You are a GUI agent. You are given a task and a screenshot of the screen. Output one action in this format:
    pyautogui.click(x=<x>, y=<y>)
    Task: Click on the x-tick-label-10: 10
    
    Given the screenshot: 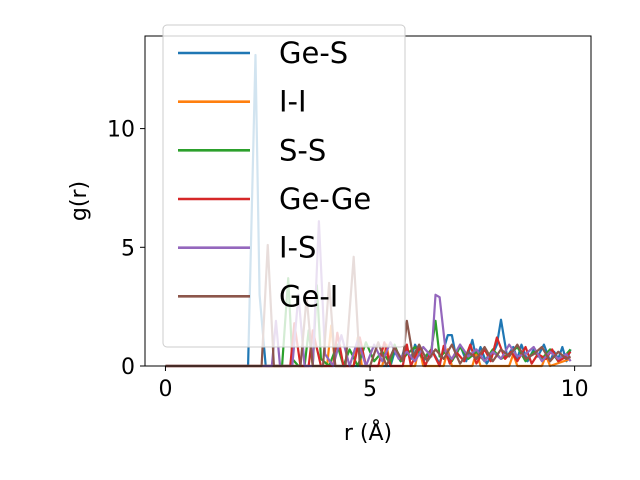 What is the action you would take?
    pyautogui.click(x=575, y=389)
    